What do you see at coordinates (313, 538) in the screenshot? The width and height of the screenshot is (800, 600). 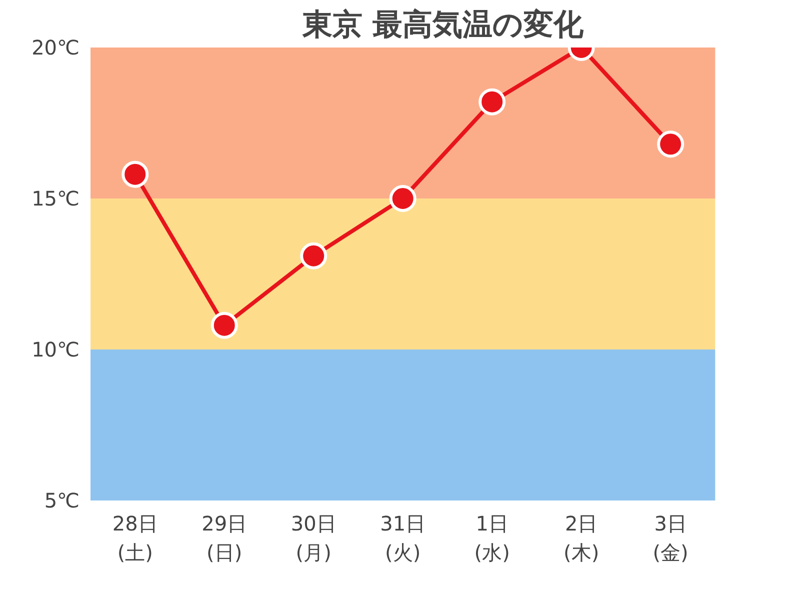 I see `x-tick-label: 30日 (月)` at bounding box center [313, 538].